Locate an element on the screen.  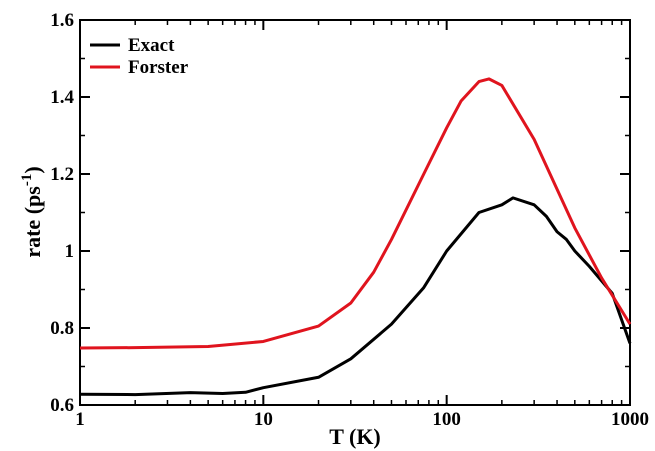
x-tick-label: 1000 is located at coordinates (630, 419).